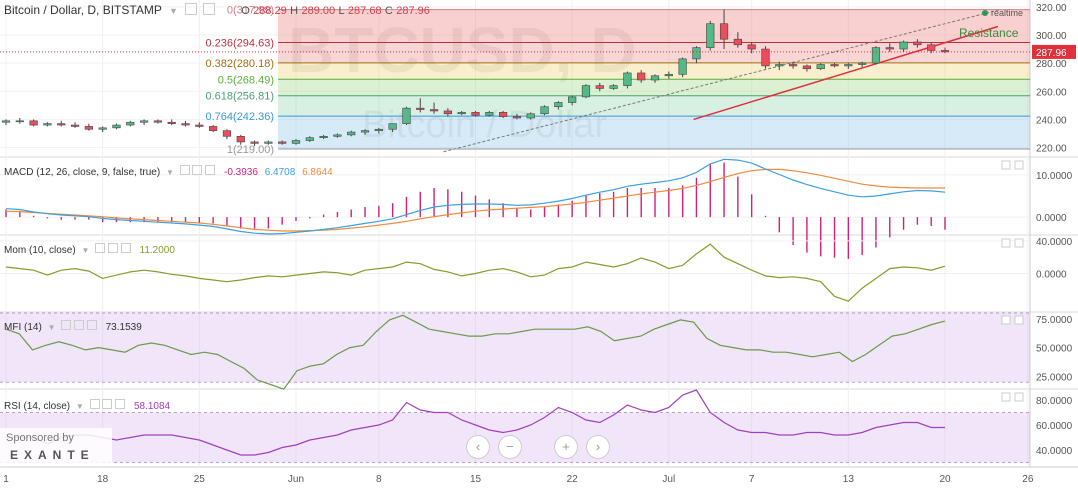  I want to click on resistance-trend-line, so click(846, 73).